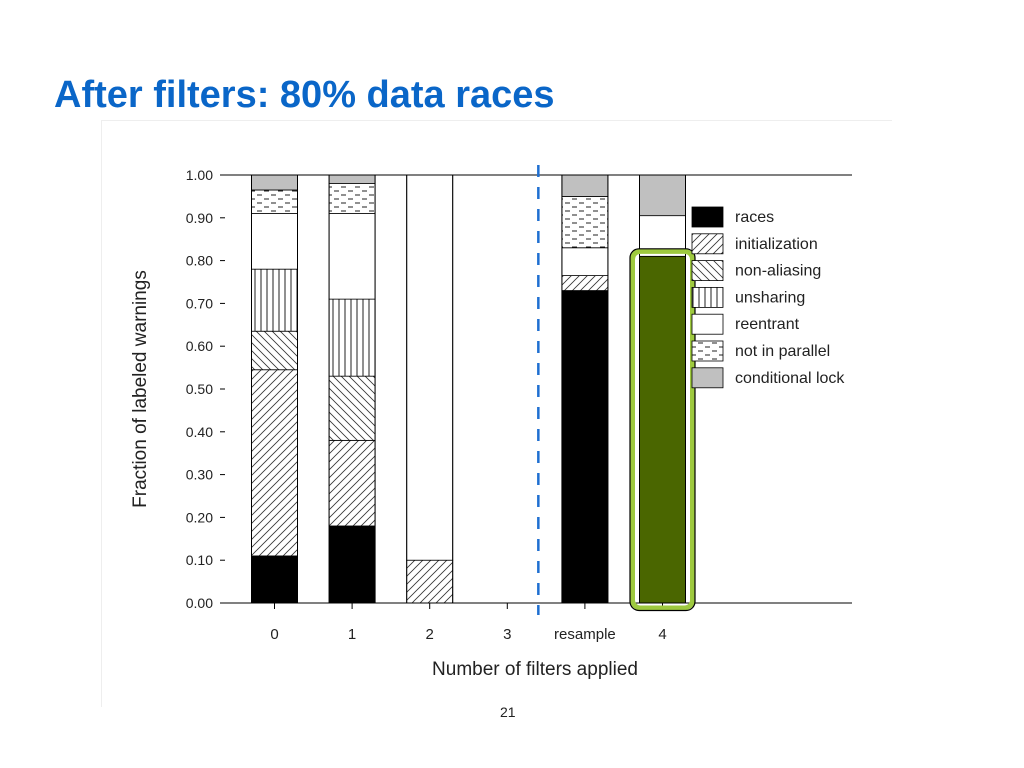 Image resolution: width=1024 pixels, height=768 pixels. Describe the element at coordinates (199, 389) in the screenshot. I see `y-tick-label: 0.50` at that location.